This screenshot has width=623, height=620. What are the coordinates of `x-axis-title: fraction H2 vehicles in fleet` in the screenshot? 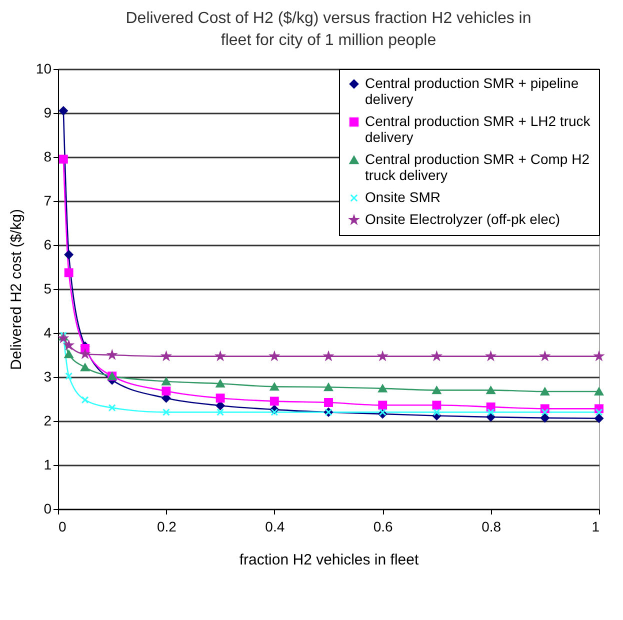 It's located at (329, 560).